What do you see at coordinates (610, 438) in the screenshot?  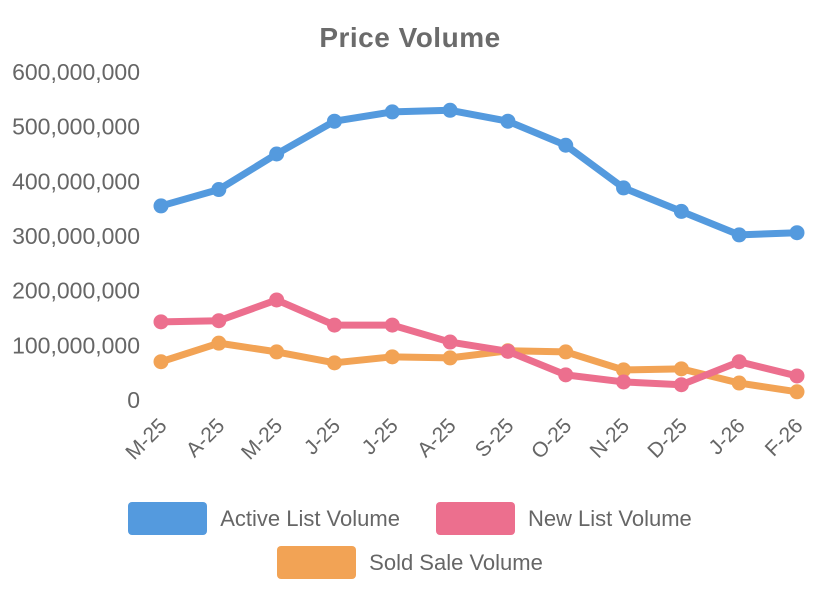 I see `x-tick-label: N-25` at bounding box center [610, 438].